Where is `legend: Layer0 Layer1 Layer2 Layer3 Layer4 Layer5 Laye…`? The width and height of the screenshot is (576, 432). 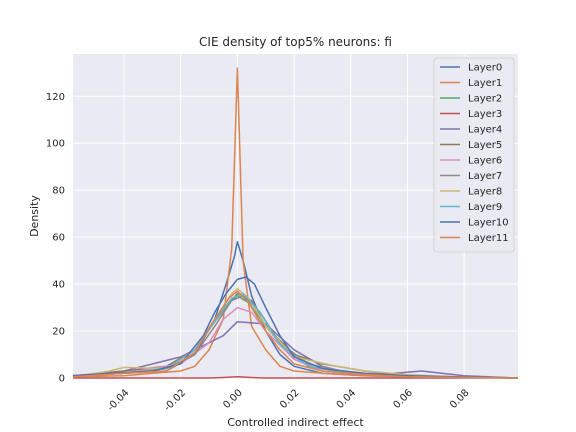
legend: Layer0 Layer1 Layer2 Layer3 Layer4 Layer5 Laye… is located at coordinates (474, 155).